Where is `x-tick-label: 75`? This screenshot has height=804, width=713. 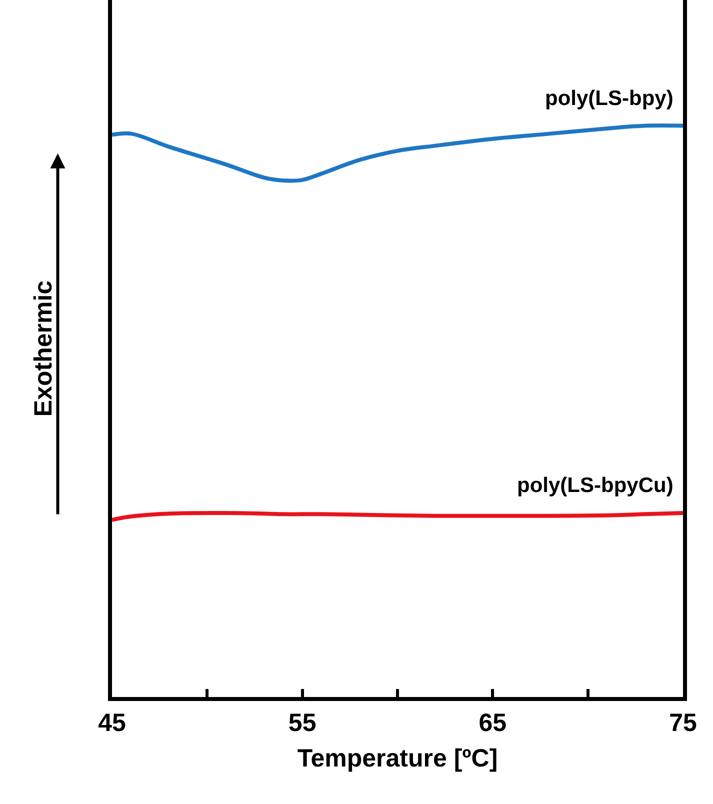 x-tick-label: 75 is located at coordinates (683, 723).